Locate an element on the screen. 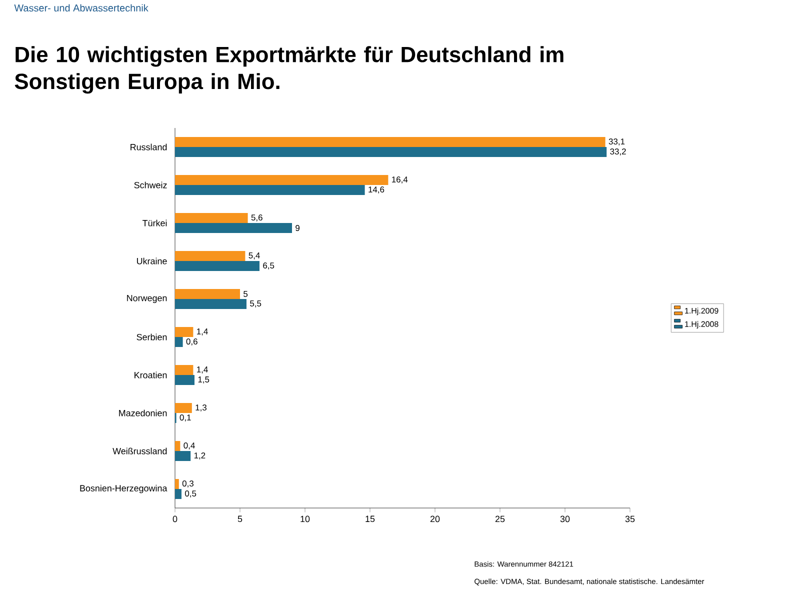  x-tick-label: 35 is located at coordinates (630, 519).